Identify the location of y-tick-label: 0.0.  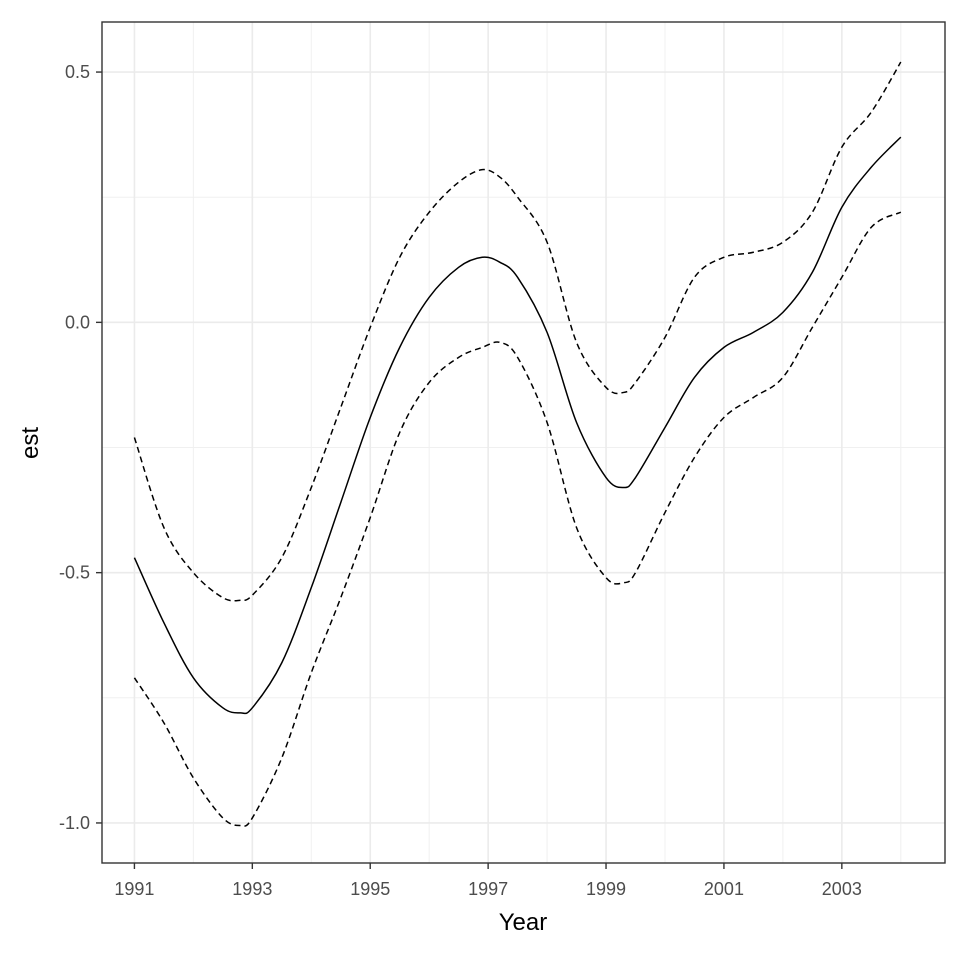
(77, 322).